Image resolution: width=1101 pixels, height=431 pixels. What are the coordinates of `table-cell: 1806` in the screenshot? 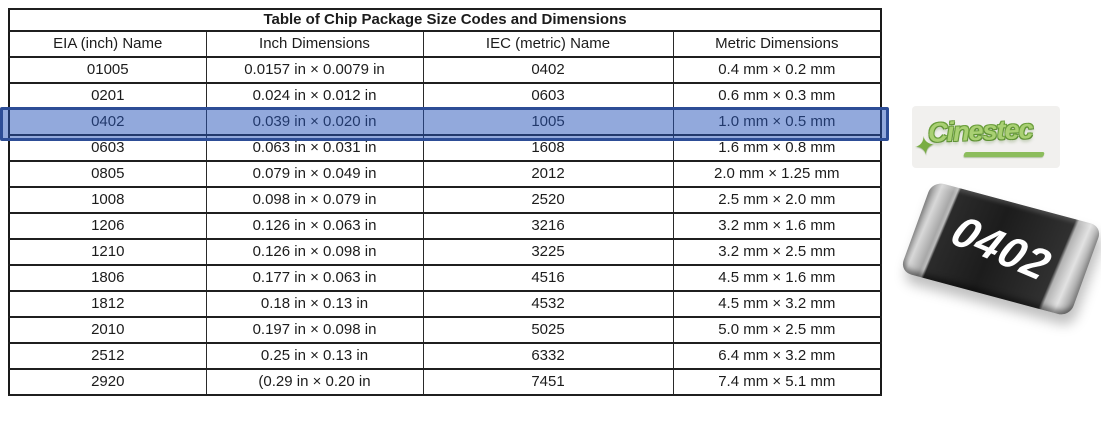 It's located at (107, 278).